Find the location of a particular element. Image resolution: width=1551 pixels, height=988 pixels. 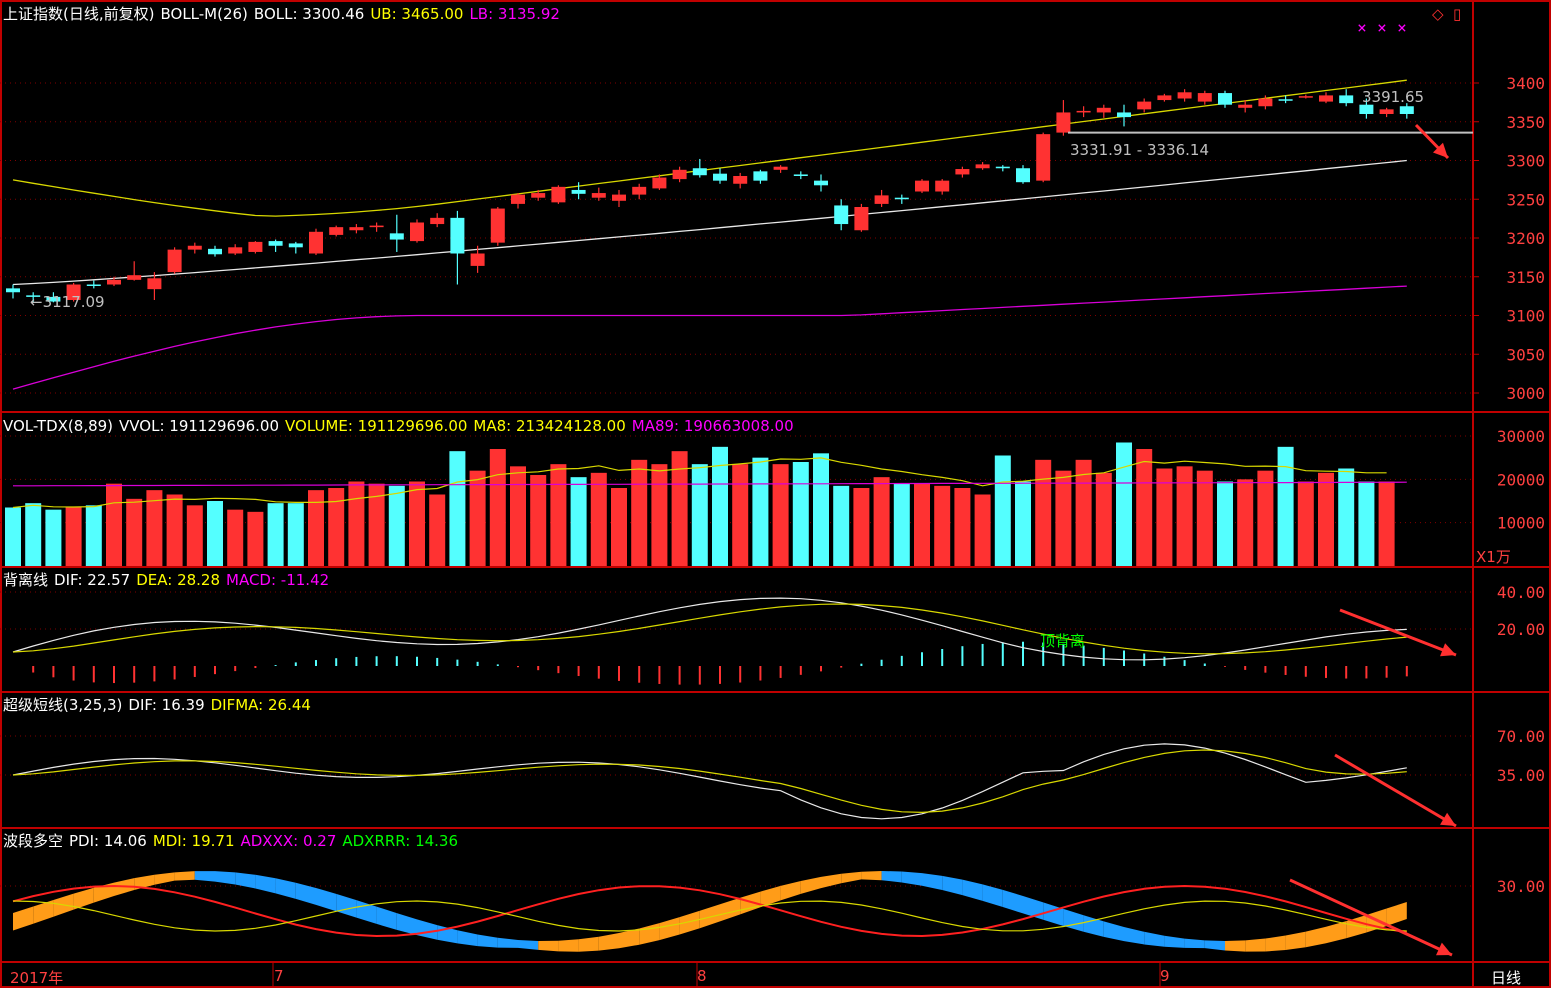

trend-arrow-super is located at coordinates (1395, 790).